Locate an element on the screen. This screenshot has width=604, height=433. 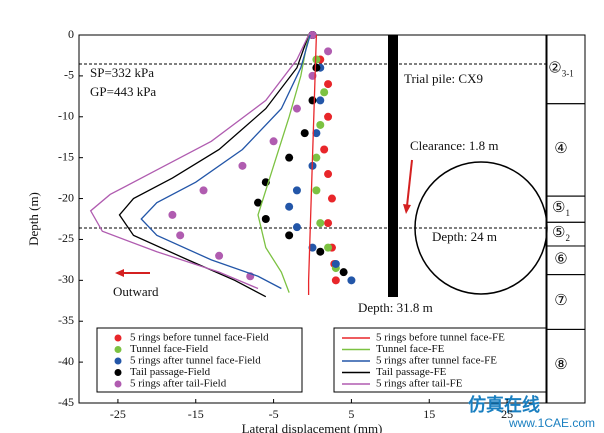
stratum-label: ⑤1 is located at coordinates (561, 210).